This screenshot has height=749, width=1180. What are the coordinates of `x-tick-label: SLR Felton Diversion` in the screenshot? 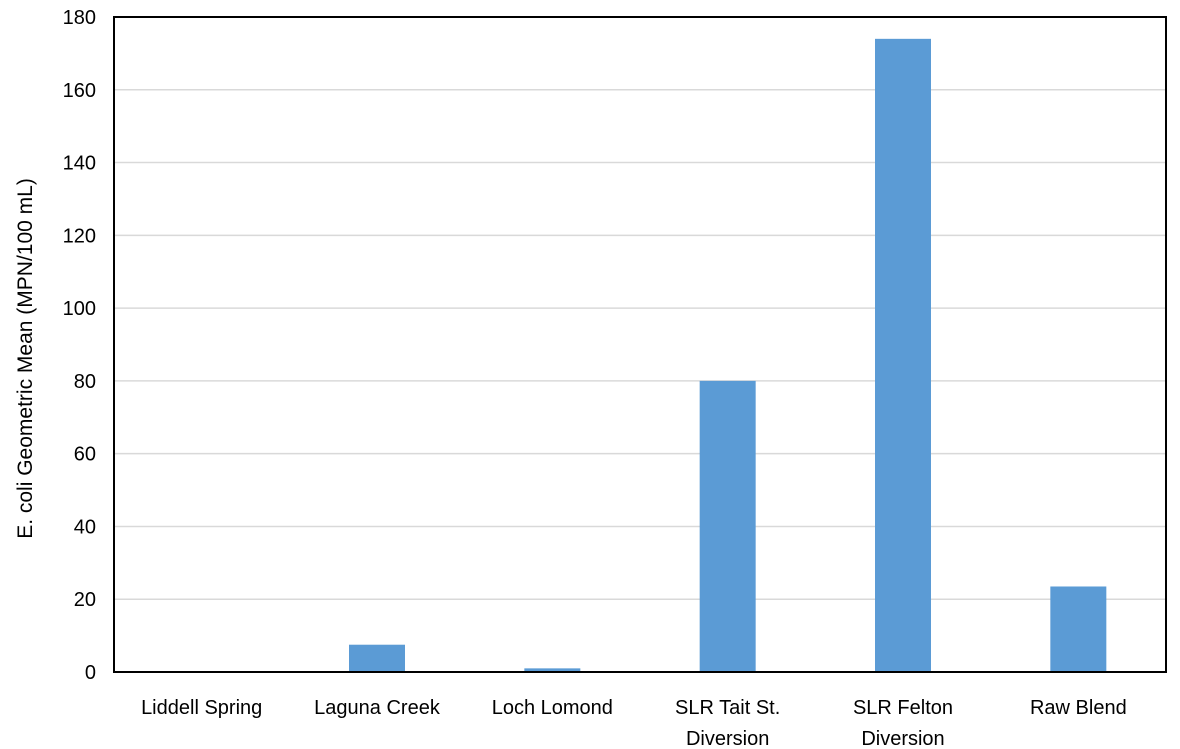 It's located at (903, 723).